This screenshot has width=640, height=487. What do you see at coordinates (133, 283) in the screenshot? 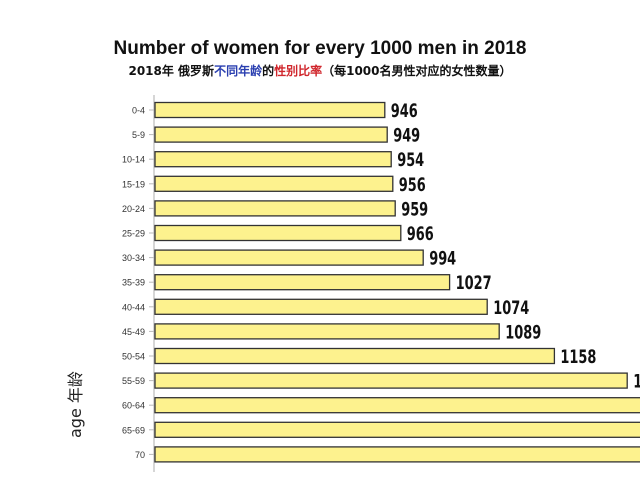
I see `category-label: 35-39` at bounding box center [133, 283].